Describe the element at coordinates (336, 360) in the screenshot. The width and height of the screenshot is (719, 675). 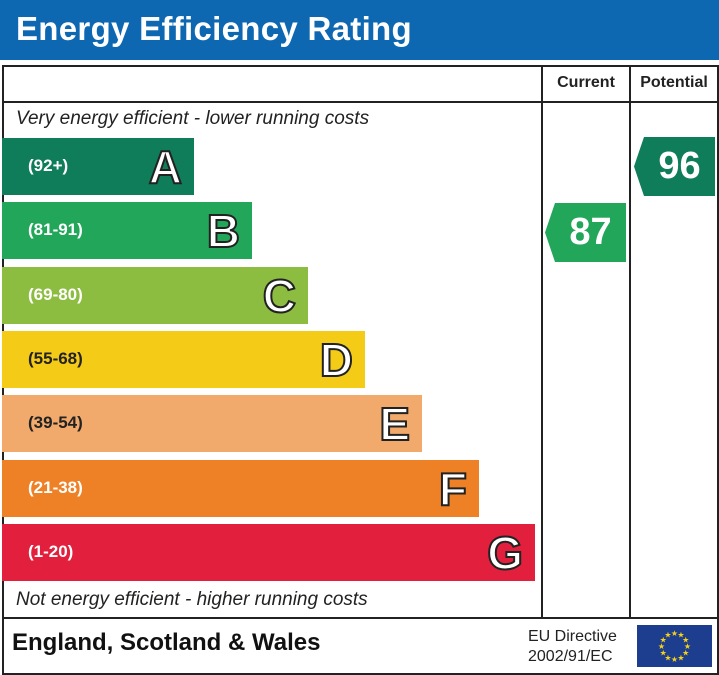
I see `band-letter: D` at that location.